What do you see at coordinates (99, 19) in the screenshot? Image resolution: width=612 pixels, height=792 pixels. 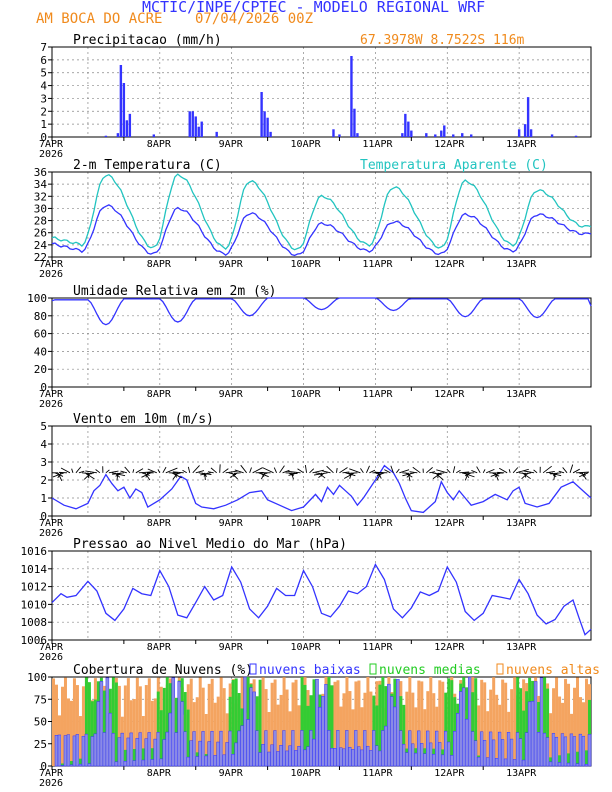 I see `location-label: AM BOCA DO ACRE` at bounding box center [99, 19].